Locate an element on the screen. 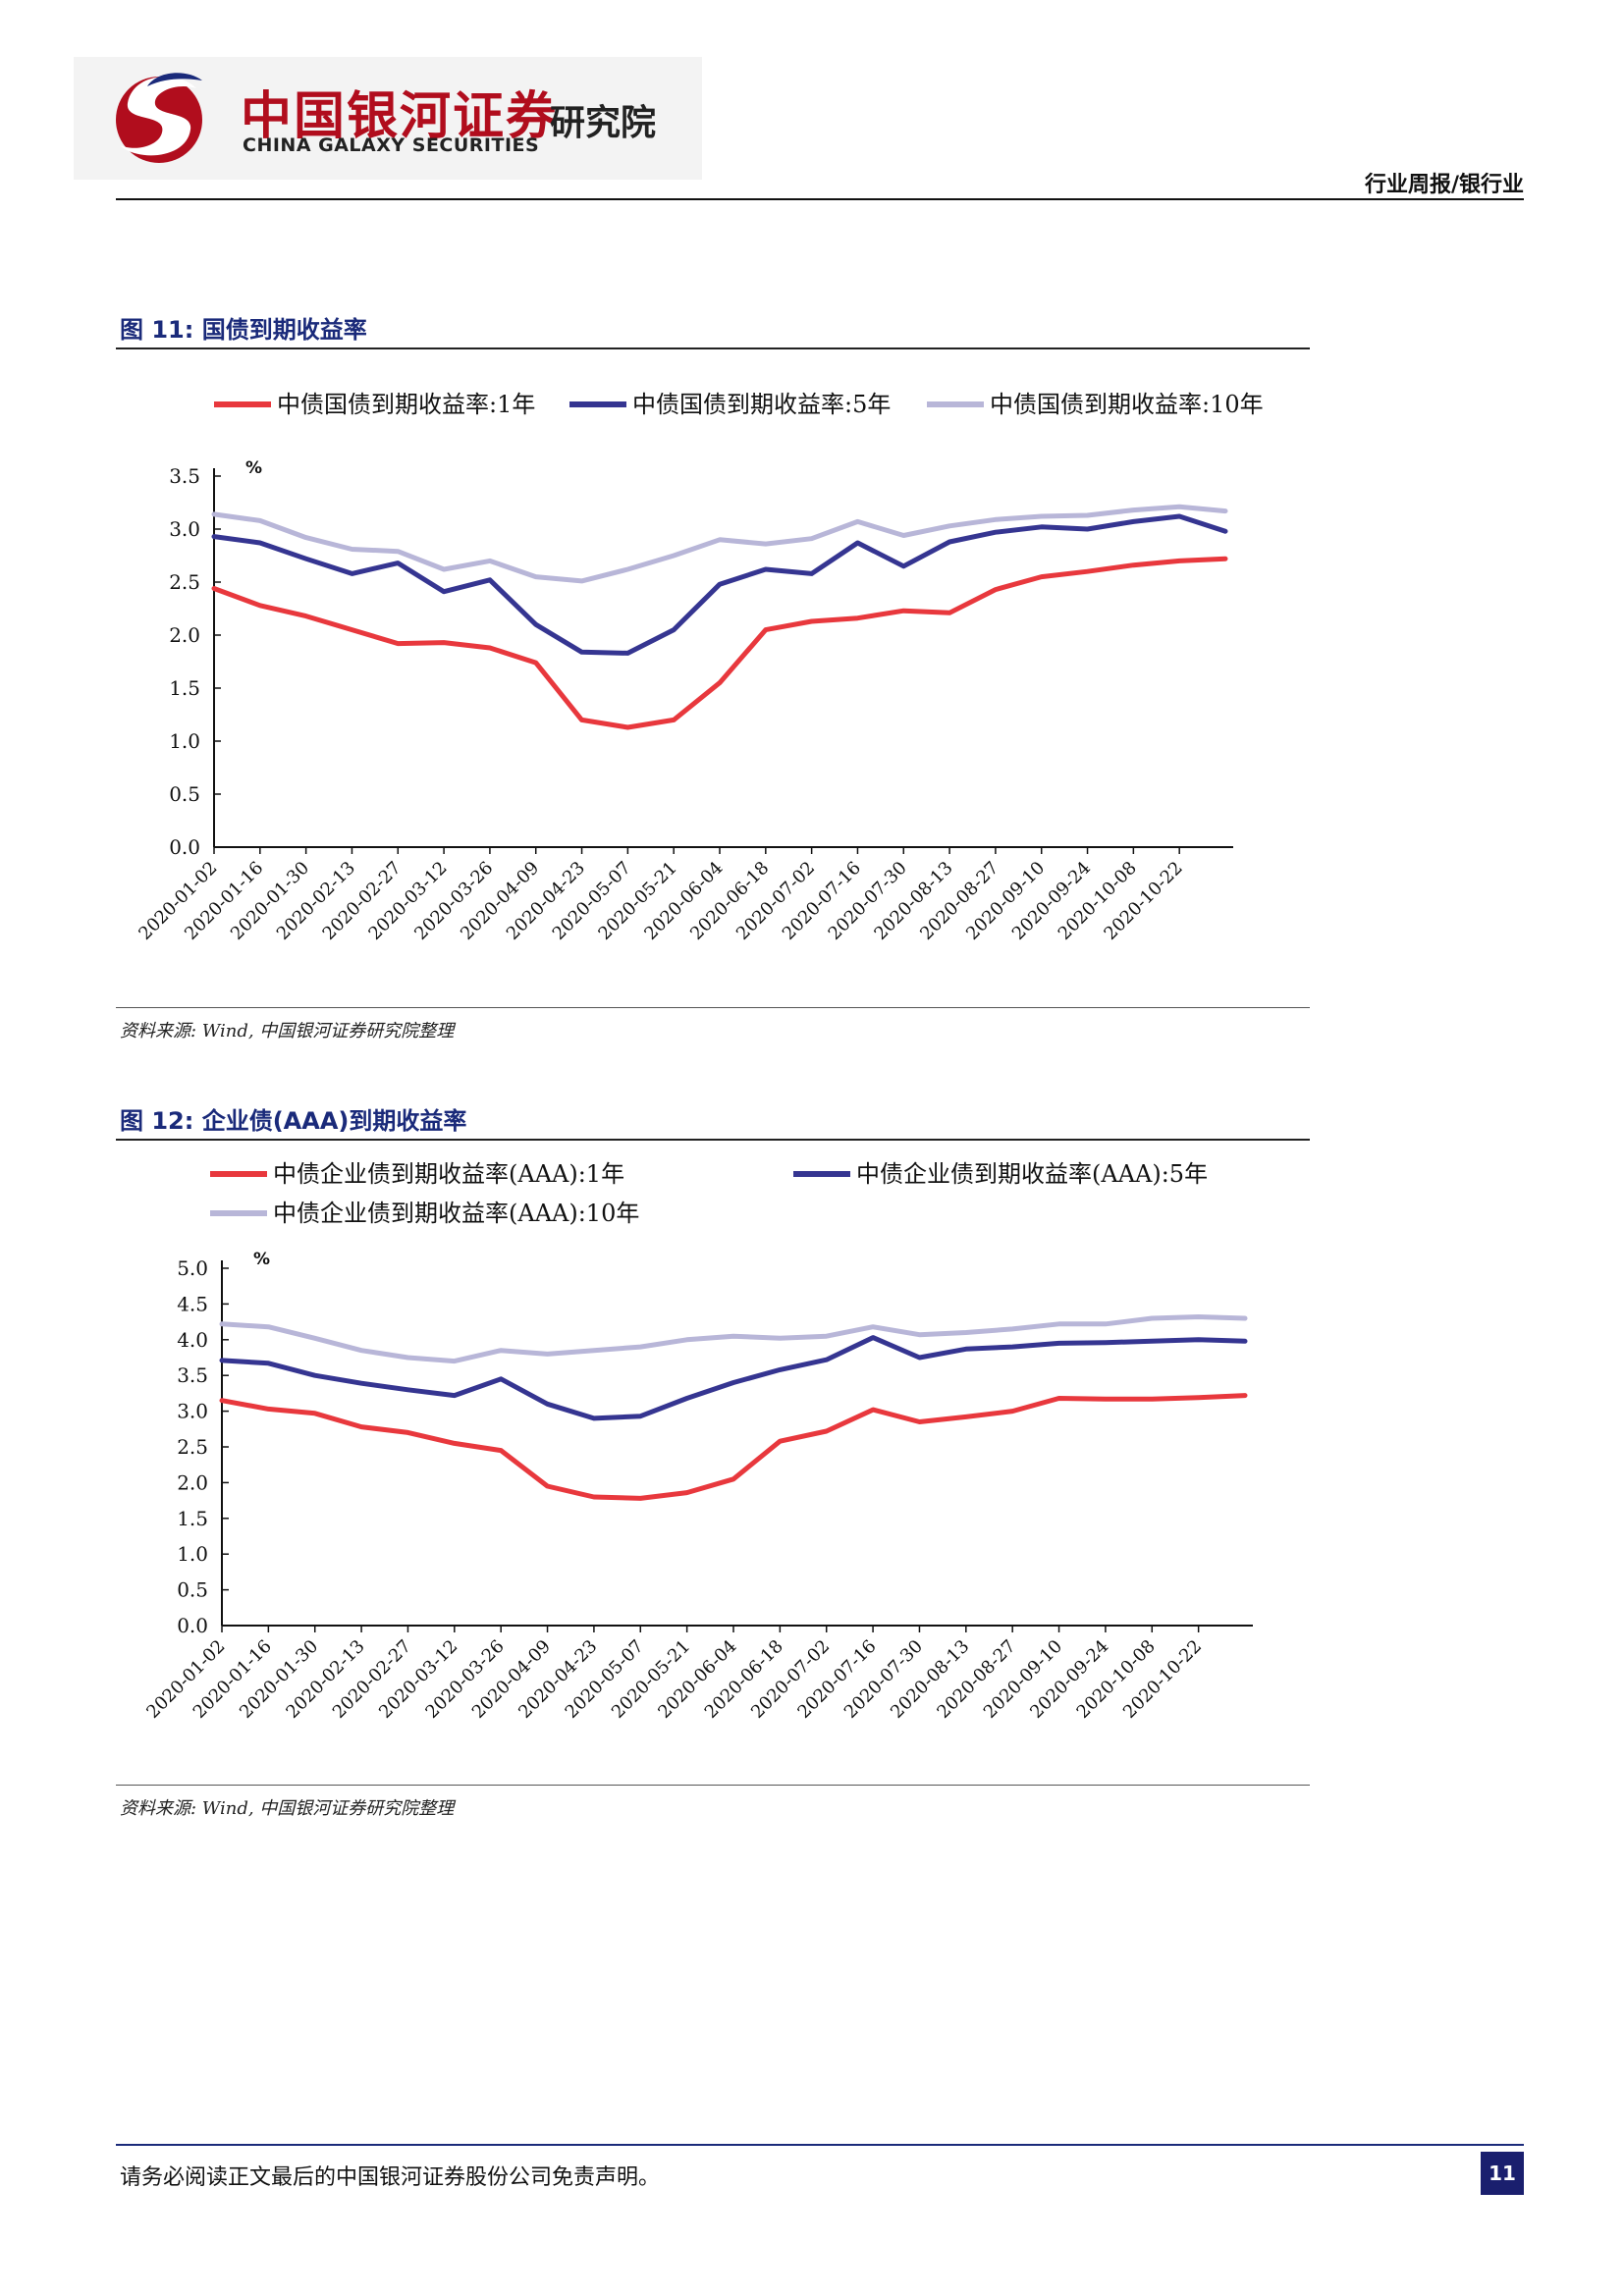 Image resolution: width=1624 pixels, height=2296 pixels. figure-12-title: 图 12: 企业债(AAA)到期收益率 is located at coordinates (293, 1121).